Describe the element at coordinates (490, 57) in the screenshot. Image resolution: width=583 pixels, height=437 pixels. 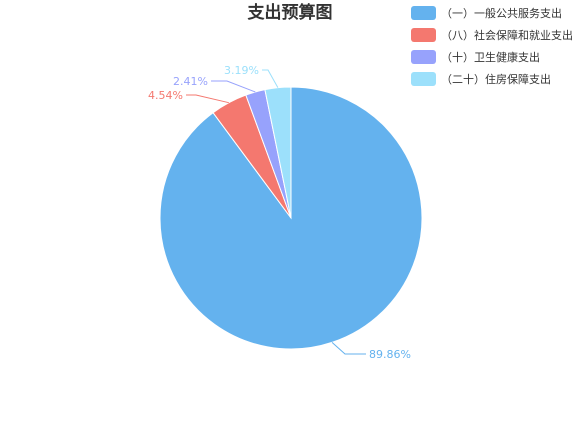
I see `legend-label: （十）卫生健康支出` at that location.